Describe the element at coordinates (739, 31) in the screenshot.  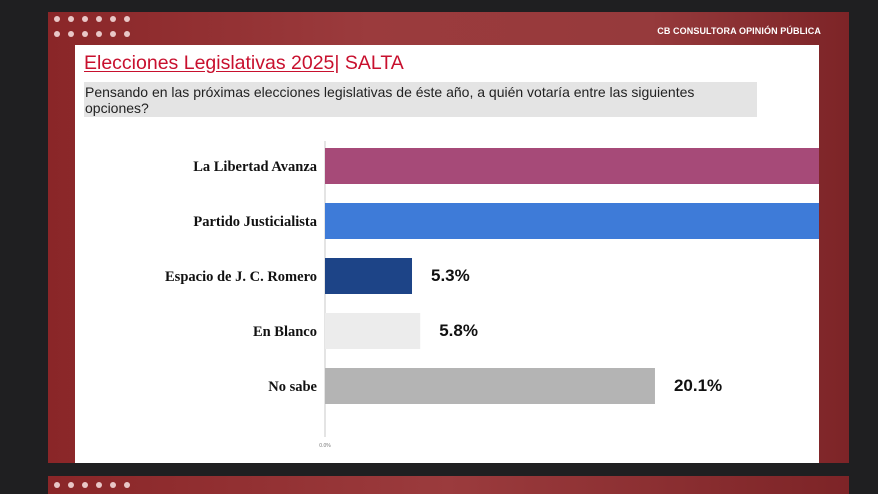
I see `brand-label: CB CONSULTORA OPINIÓN PÚBLICA` at that location.